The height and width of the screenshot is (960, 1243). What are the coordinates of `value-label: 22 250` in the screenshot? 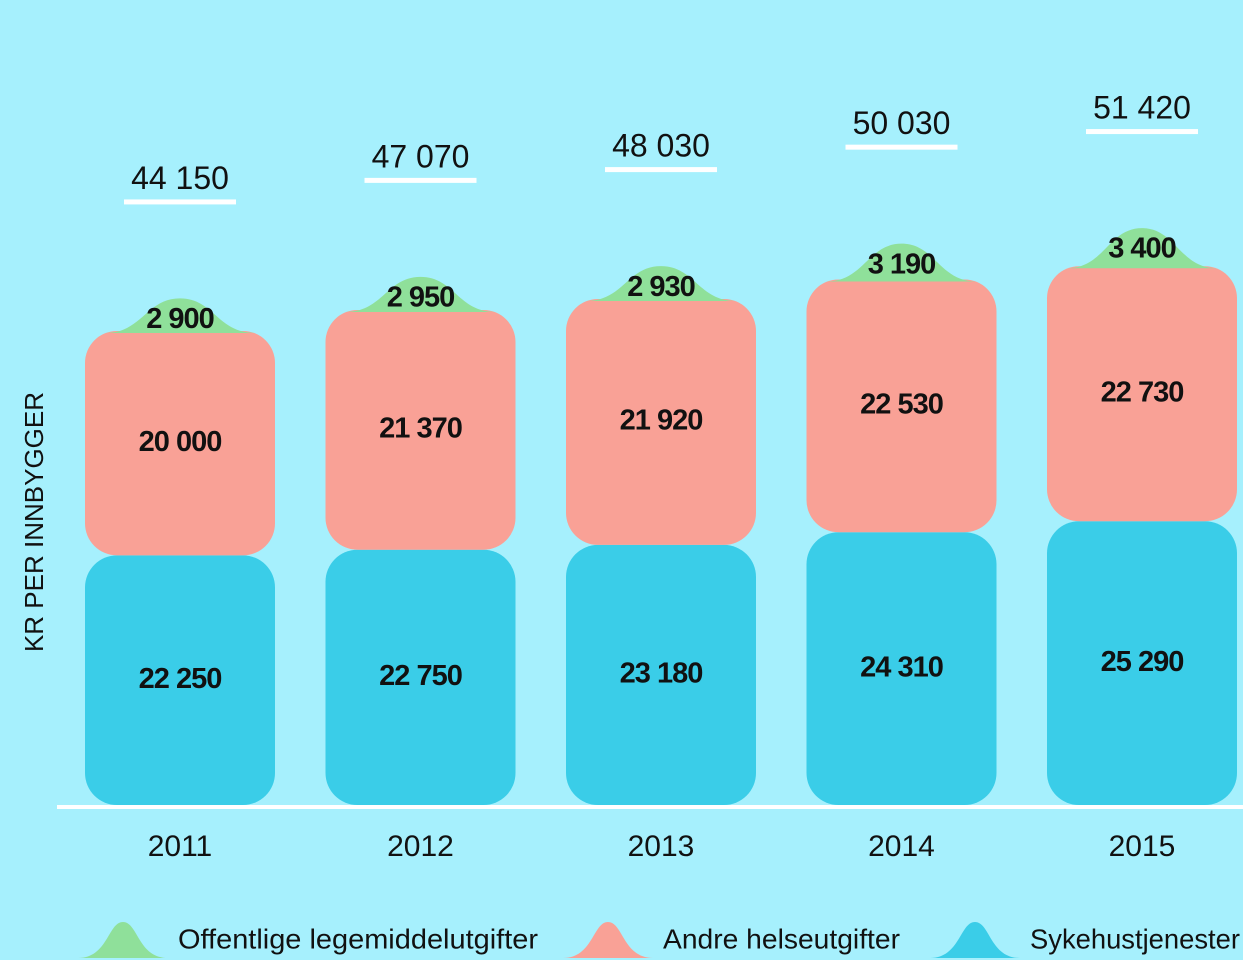 It's located at (180, 679).